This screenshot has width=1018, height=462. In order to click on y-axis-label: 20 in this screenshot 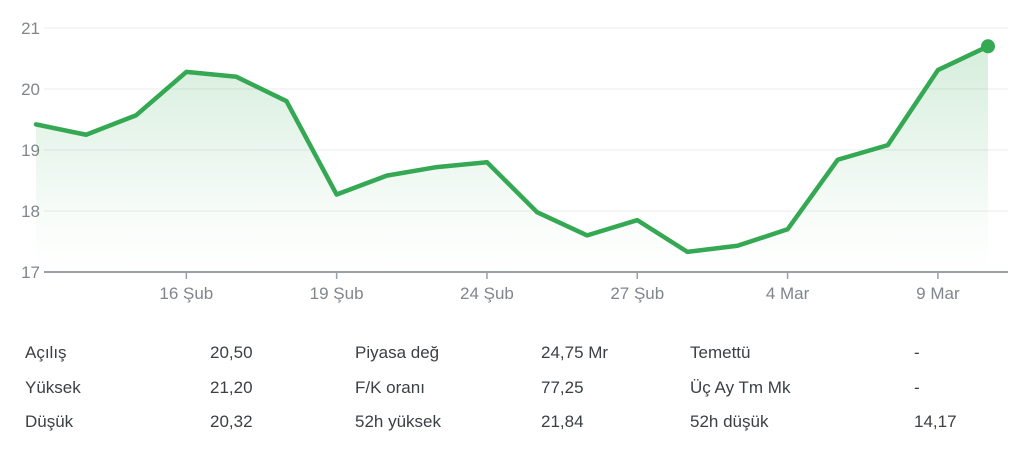, I will do `click(30, 89)`.